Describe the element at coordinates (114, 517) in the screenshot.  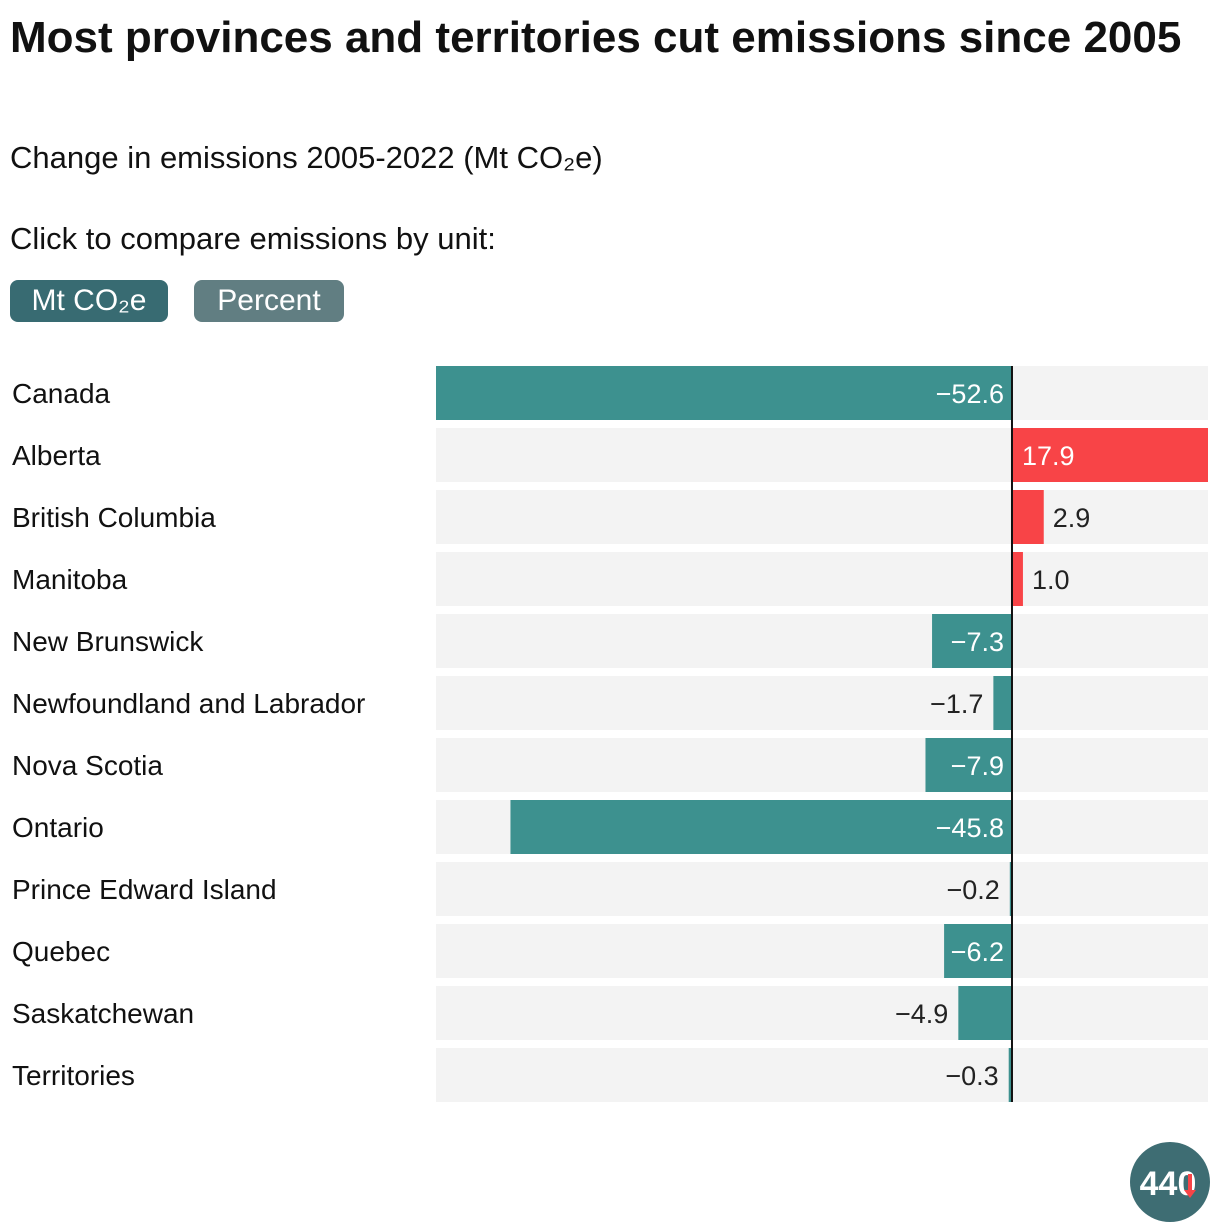
I see `category-label-british-columbia: British Columbia` at that location.